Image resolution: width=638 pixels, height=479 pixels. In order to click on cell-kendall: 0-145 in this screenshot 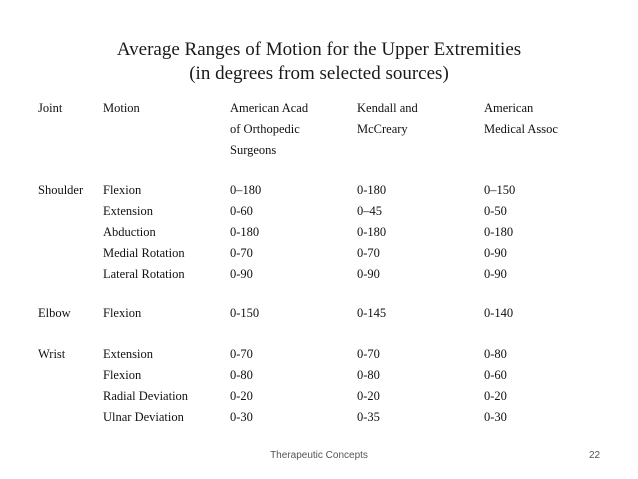, I will do `click(372, 313)`.